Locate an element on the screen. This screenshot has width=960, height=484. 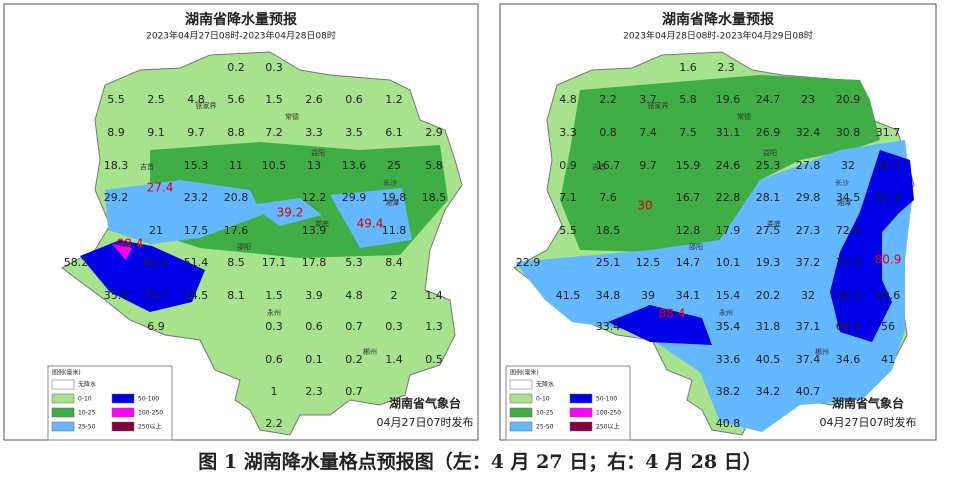
city-label: 郴州 is located at coordinates (370, 351).